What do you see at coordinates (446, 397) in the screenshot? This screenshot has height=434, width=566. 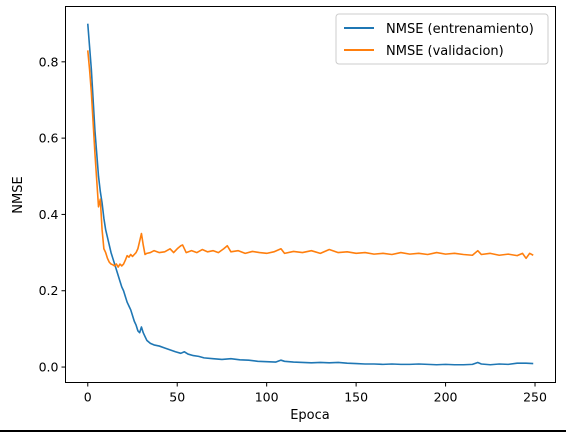 I see `x-tick-label: 200` at bounding box center [446, 397].